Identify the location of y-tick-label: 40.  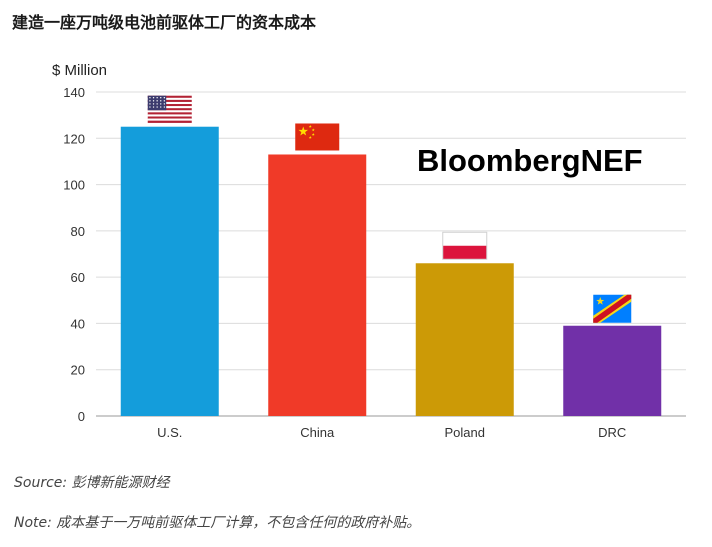
(78, 323).